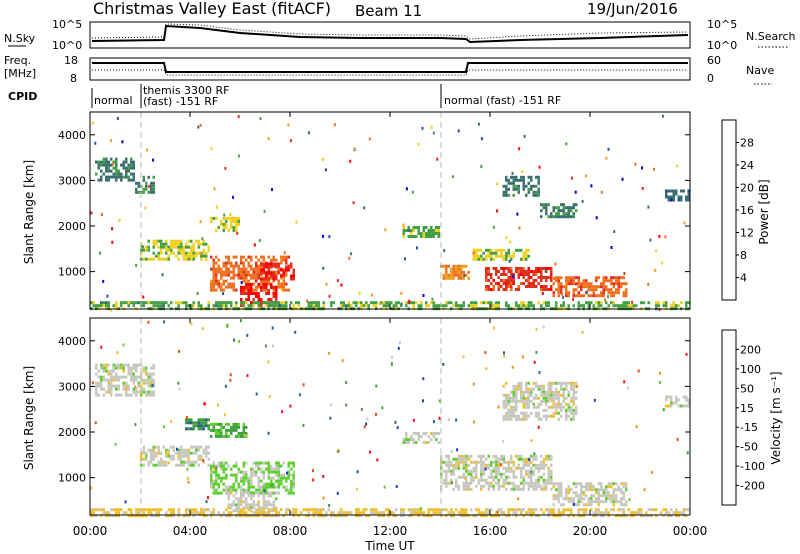 The width and height of the screenshot is (800, 554). Describe the element at coordinates (749, 427) in the screenshot. I see `colorbar-tick-label: -15` at that location.